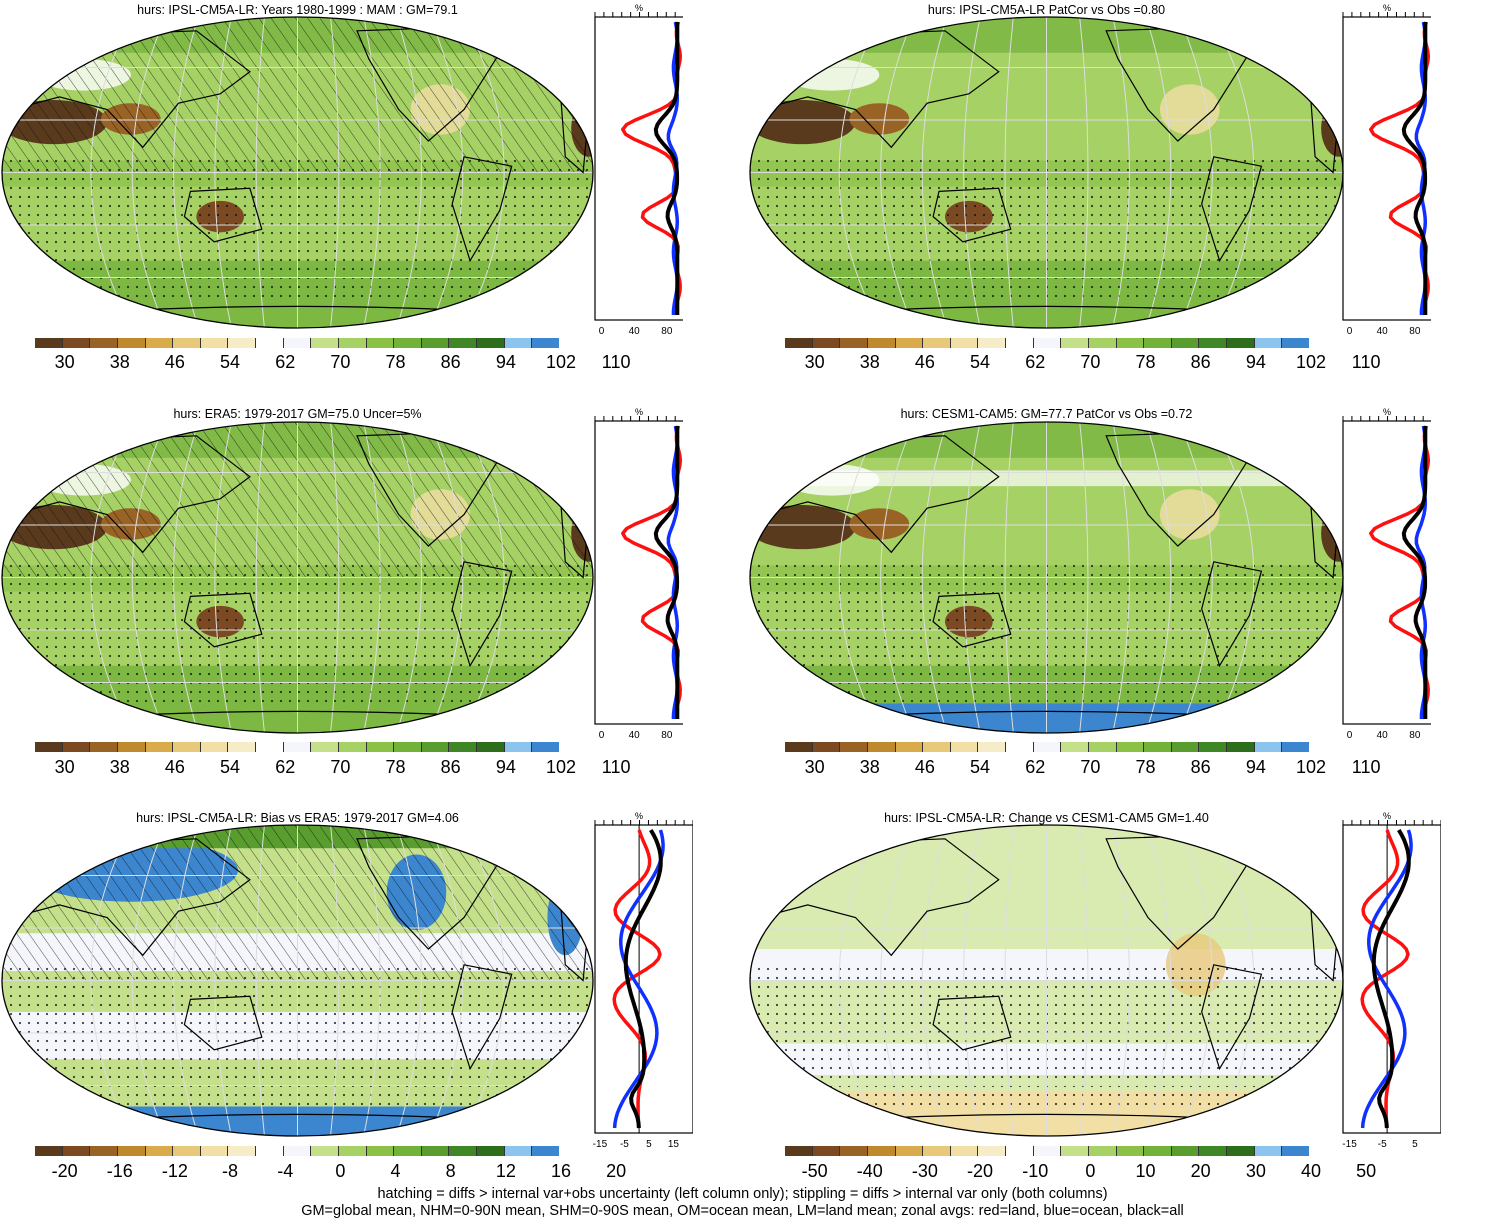  What do you see at coordinates (331, 1171) in the screenshot?
I see `colorbar-labels: -20 -16 -12 -8 -4 0 4 8 12 16 20` at bounding box center [331, 1171].